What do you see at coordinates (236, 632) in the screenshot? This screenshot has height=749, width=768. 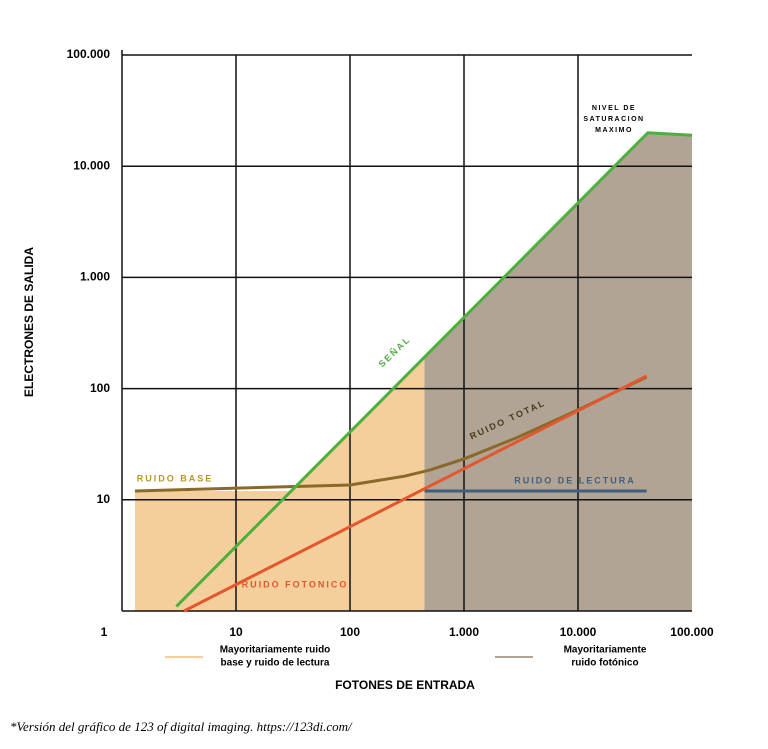 I see `x-tick-label: 10` at bounding box center [236, 632].